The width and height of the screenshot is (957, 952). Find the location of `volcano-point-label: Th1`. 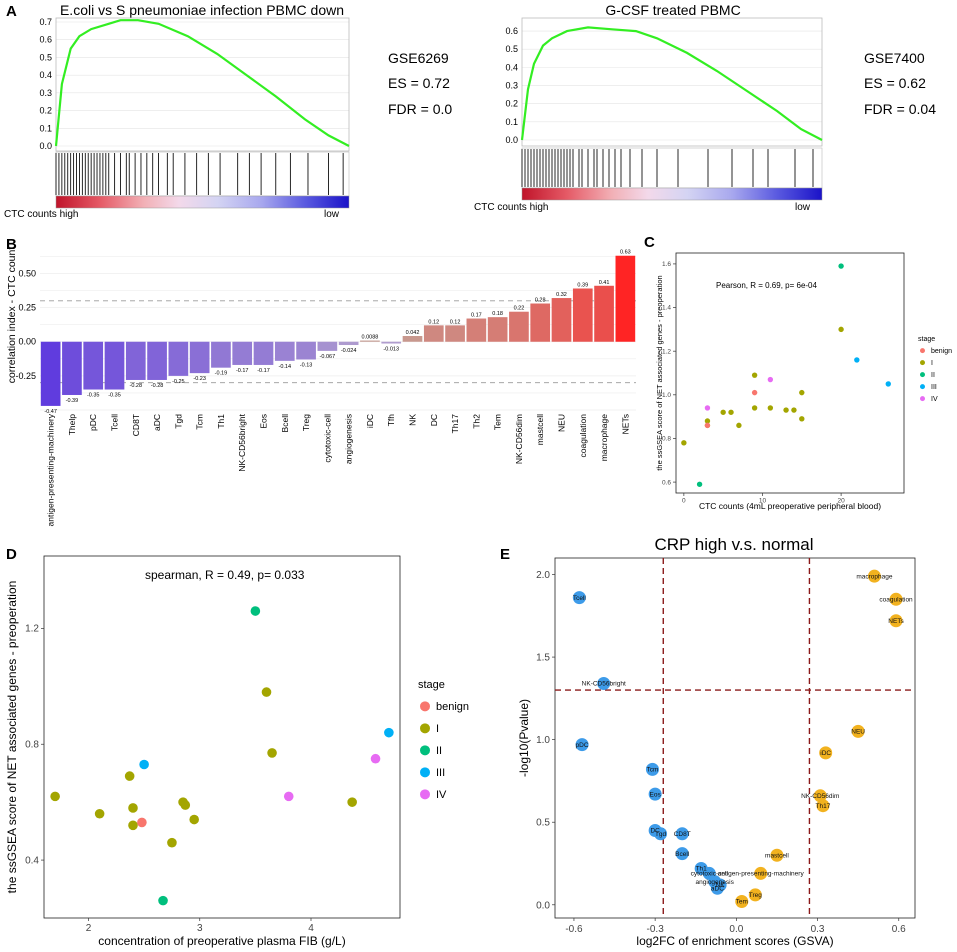

volcano-point-label: Th1 is located at coordinates (702, 869).